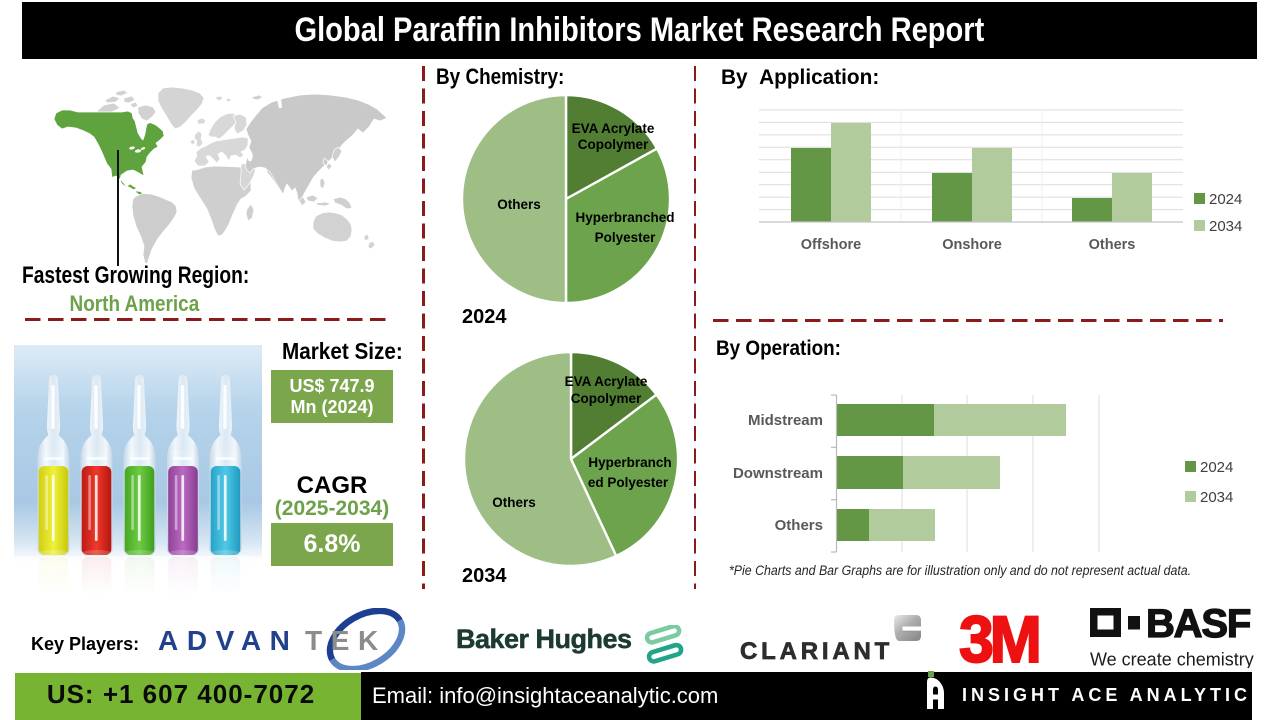 The image size is (1280, 720). Describe the element at coordinates (831, 245) in the screenshot. I see `svg-text: Offshore` at that location.